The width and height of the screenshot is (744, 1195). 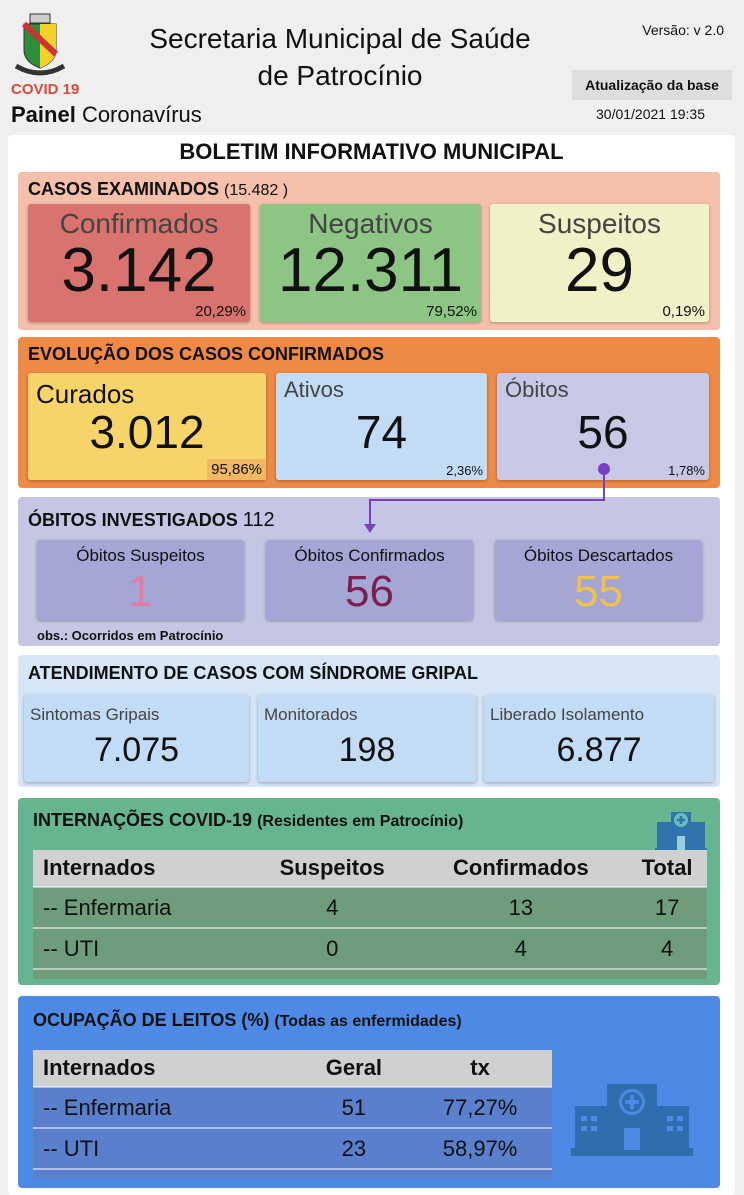 I want to click on card-pct: 0,19%, so click(x=683, y=311).